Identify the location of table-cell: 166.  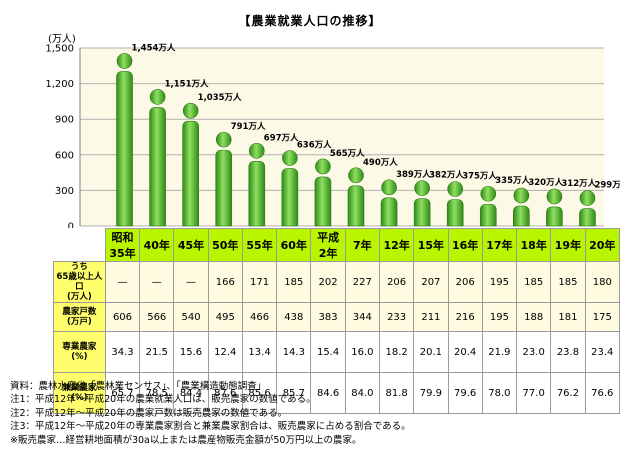
(225, 282).